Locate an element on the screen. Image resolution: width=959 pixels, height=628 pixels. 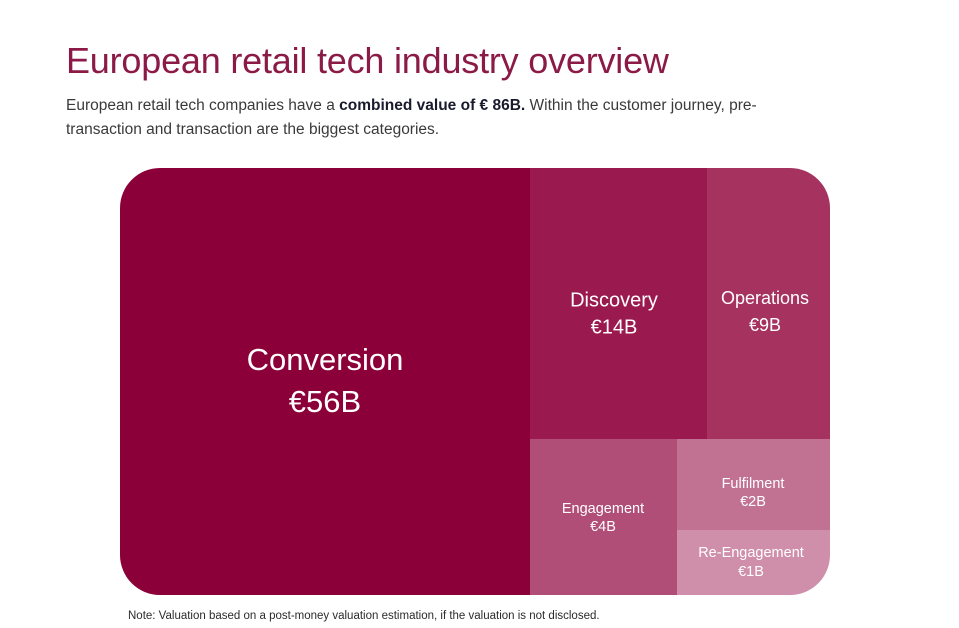
tile-fulfilment is located at coordinates (753, 484).